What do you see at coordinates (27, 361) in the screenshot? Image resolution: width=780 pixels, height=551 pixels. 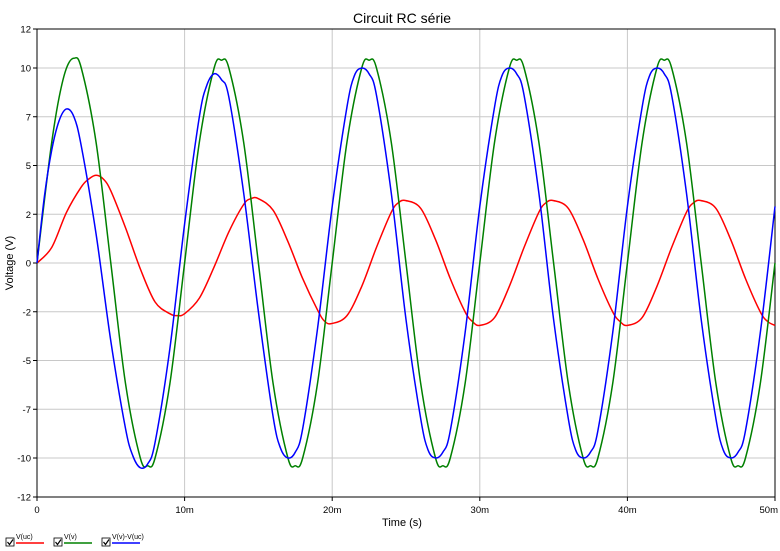 I see `y-tick-label: -5` at bounding box center [27, 361].